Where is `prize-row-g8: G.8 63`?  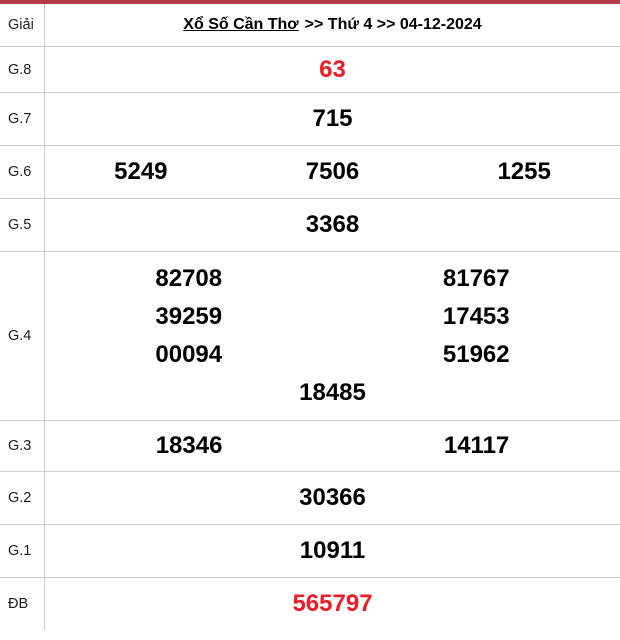
prize-row-g8: G.8 63 is located at coordinates (310, 69).